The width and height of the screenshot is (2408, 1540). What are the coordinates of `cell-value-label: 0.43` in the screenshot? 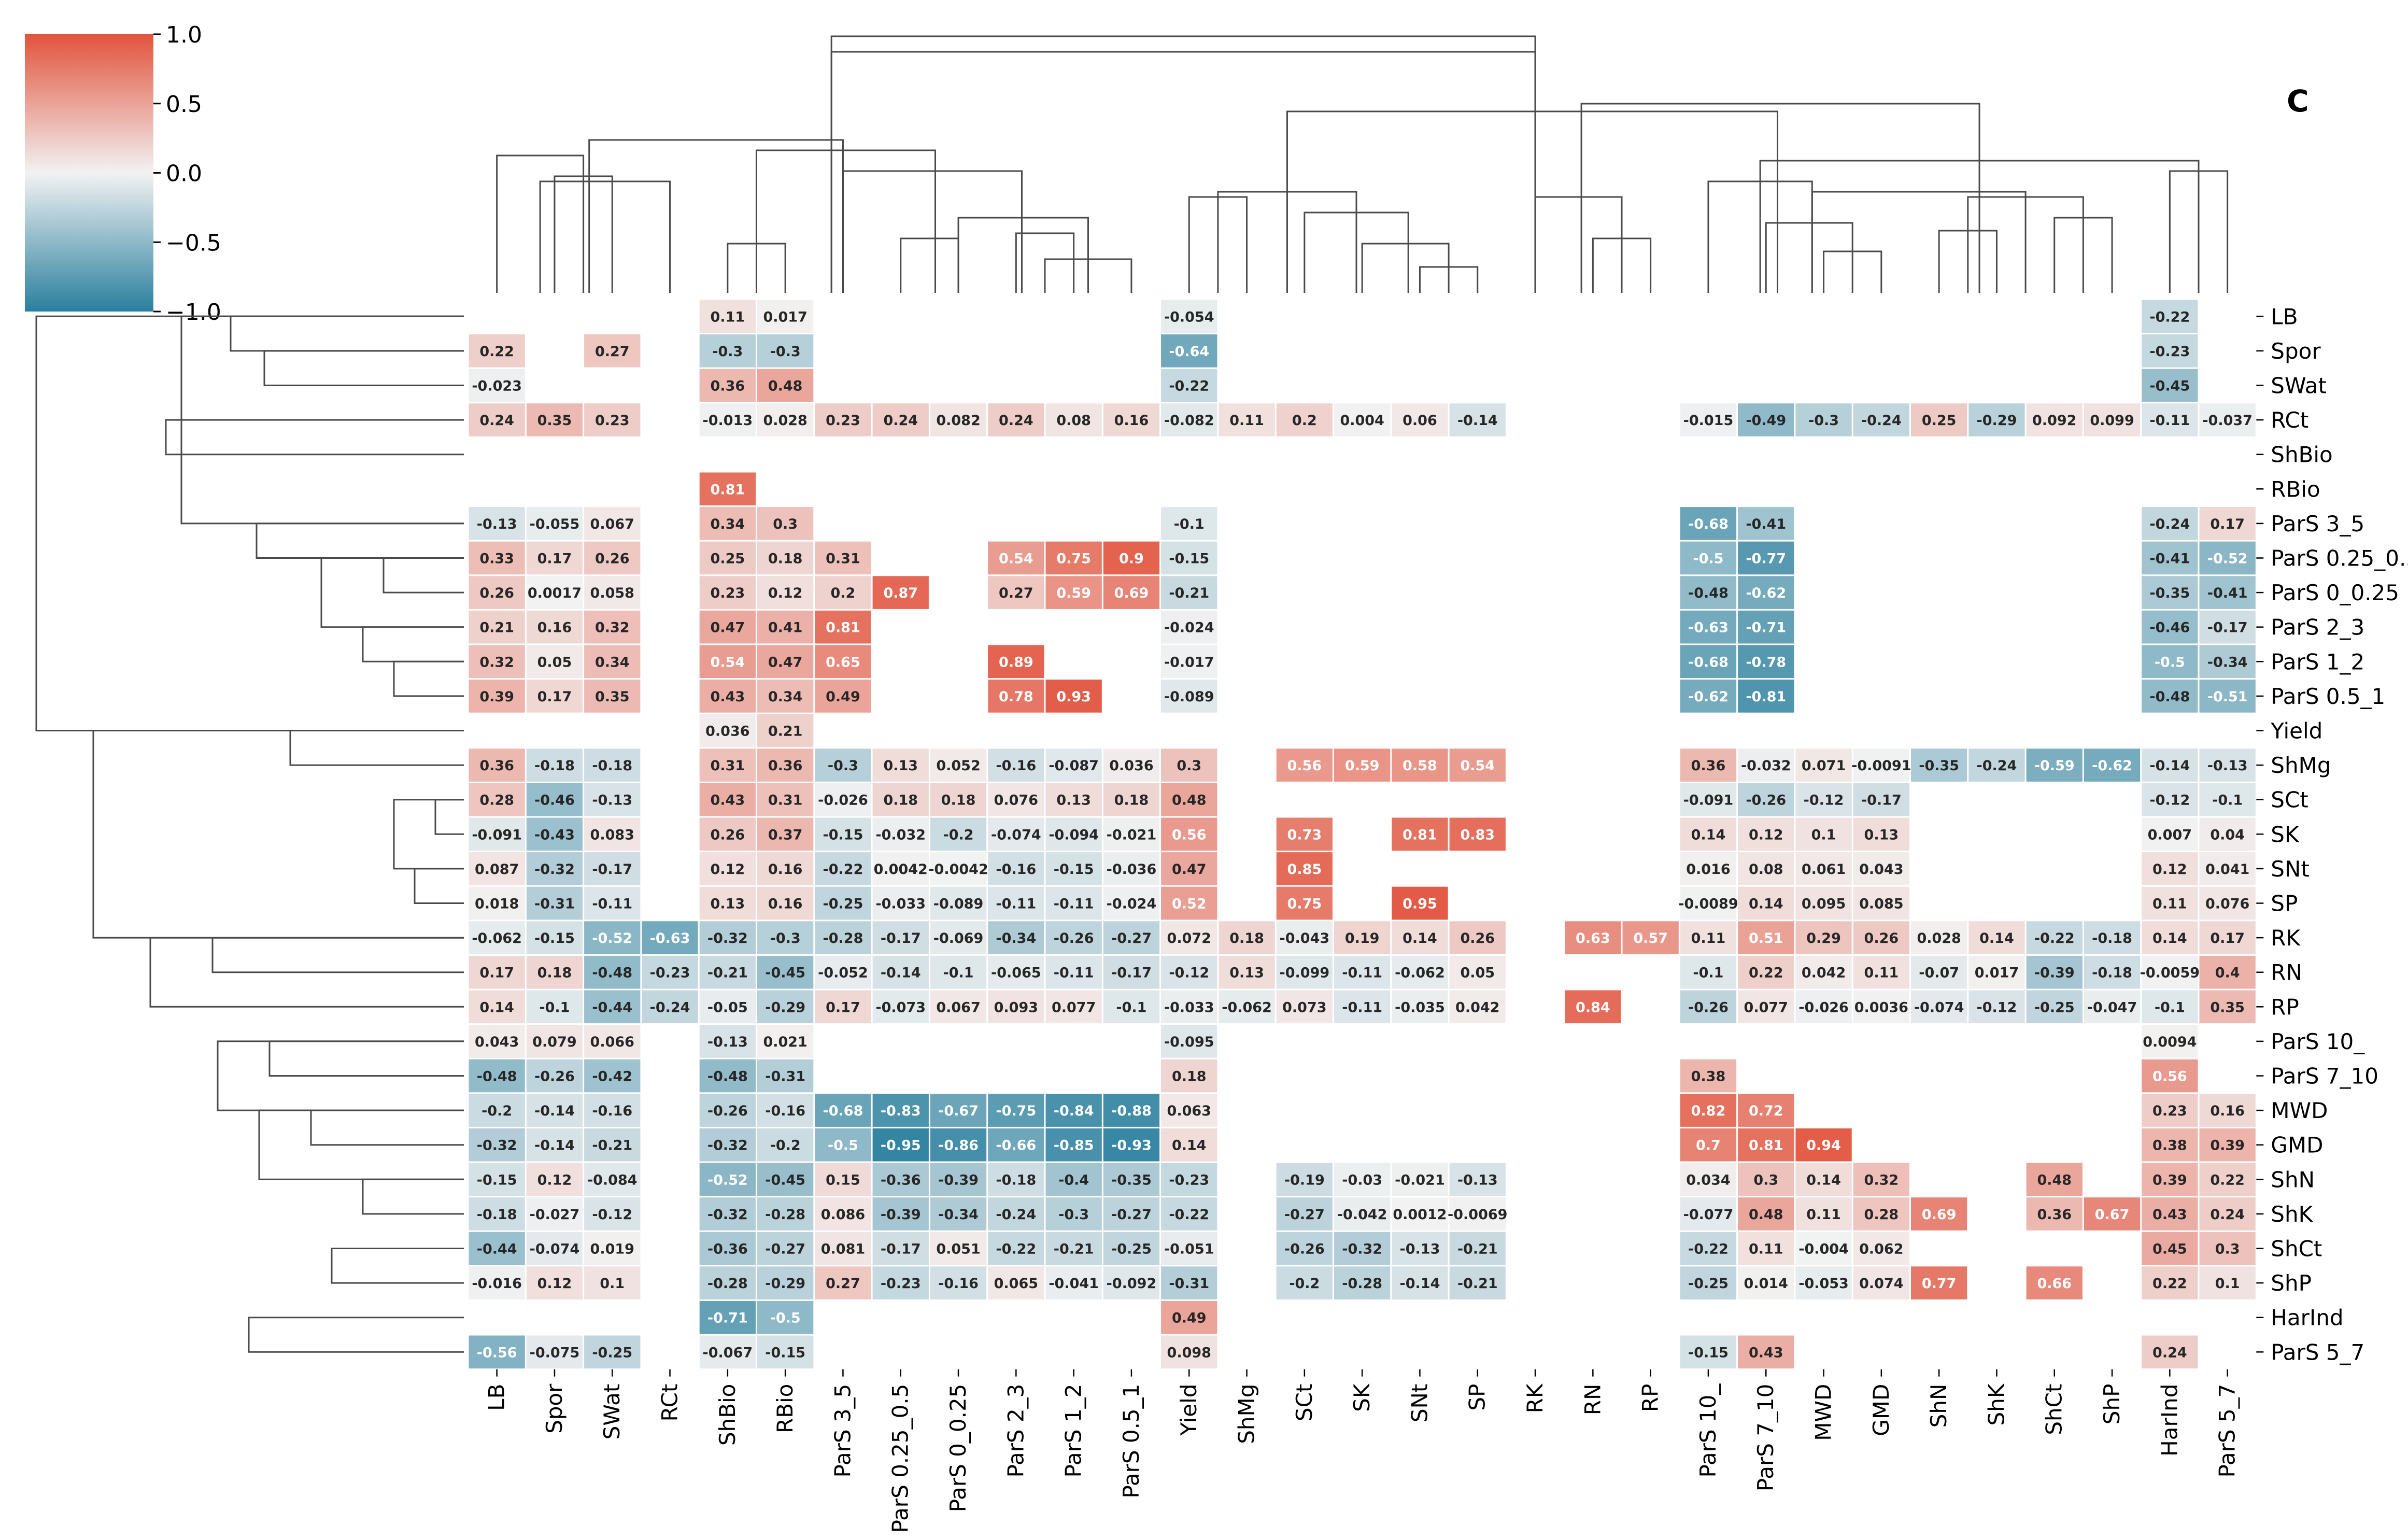 It's located at (728, 697).